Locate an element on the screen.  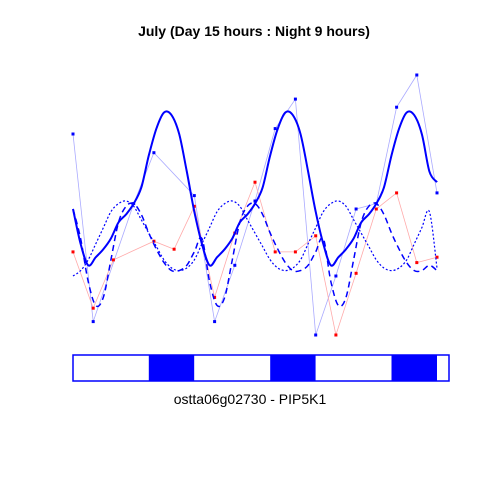
gene-label: ostta06g02730 - PIP5K1 is located at coordinates (250, 399).